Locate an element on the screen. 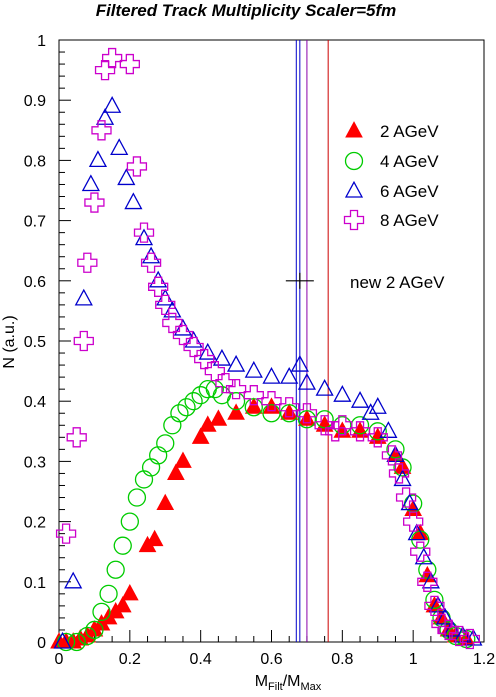 This screenshot has width=496, height=697. y-axis-label: N (a.u.) is located at coordinates (9, 341).